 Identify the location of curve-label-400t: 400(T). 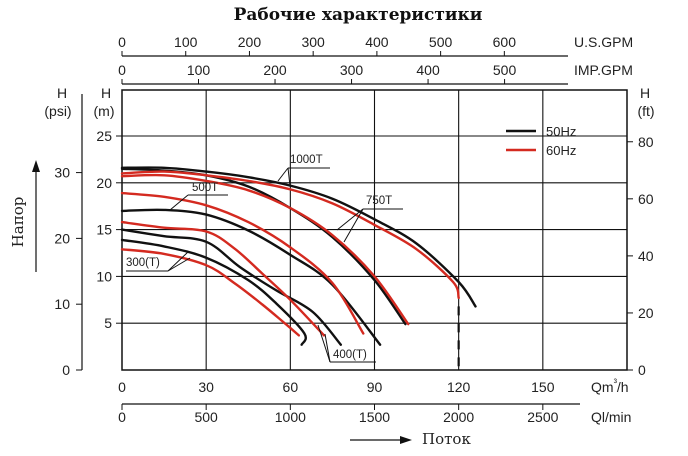
(350, 355).